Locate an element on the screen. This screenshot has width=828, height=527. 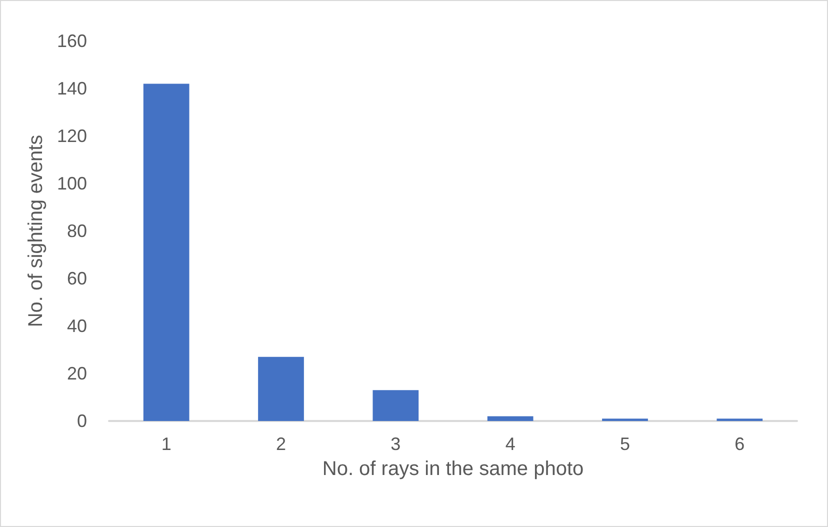
y-tick-label: 20 is located at coordinates (76, 374).